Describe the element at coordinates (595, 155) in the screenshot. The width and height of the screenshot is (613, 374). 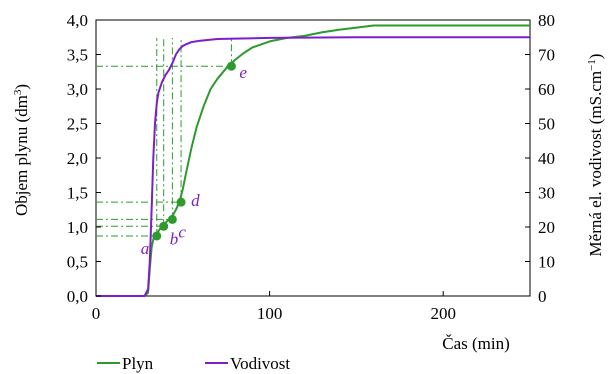
I see `y-right-axis-title: Měrná el. vodivost (mS.cm−1)` at that location.